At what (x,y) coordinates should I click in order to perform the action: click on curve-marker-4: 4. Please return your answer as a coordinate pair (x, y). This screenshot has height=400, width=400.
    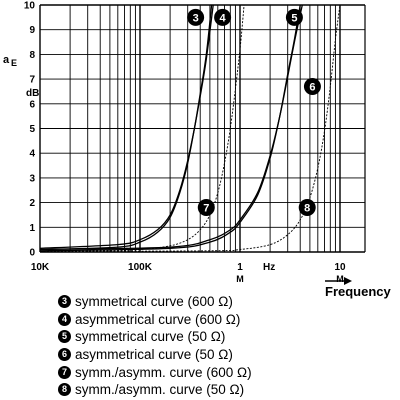
    Looking at the image, I should click on (223, 17).